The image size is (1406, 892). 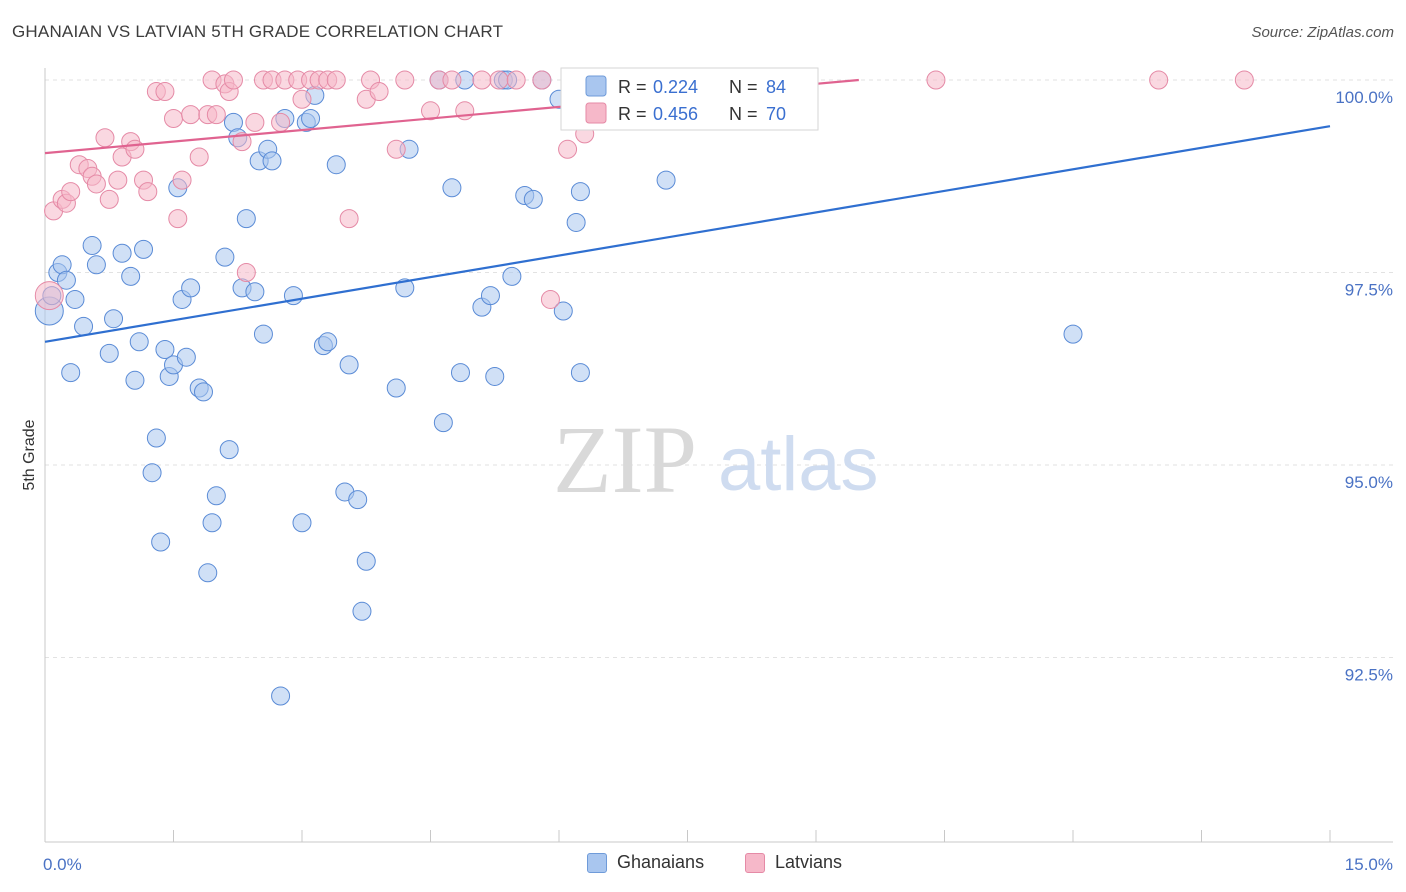 What do you see at coordinates (597, 862) in the screenshot?
I see `ghanaians-swatch` at bounding box center [597, 862].